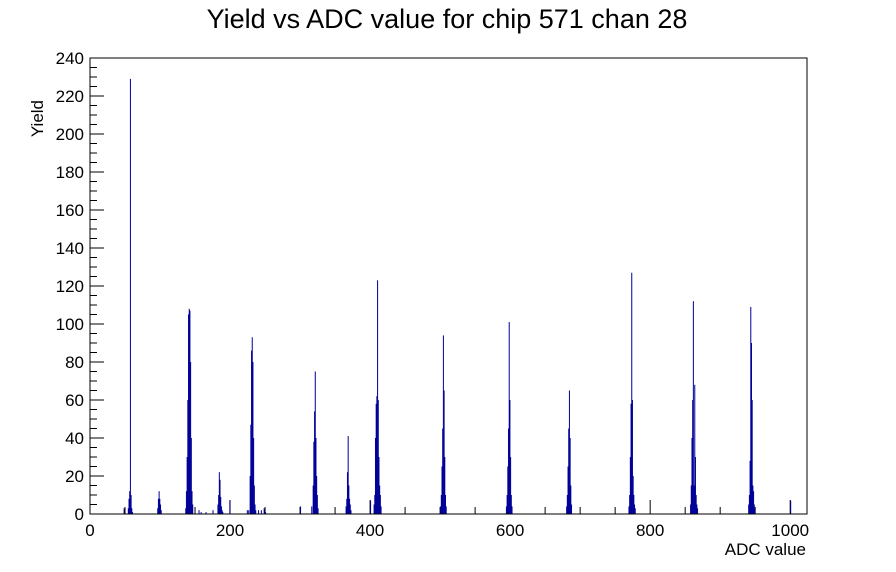  I want to click on x-tick-label: 600, so click(510, 530).